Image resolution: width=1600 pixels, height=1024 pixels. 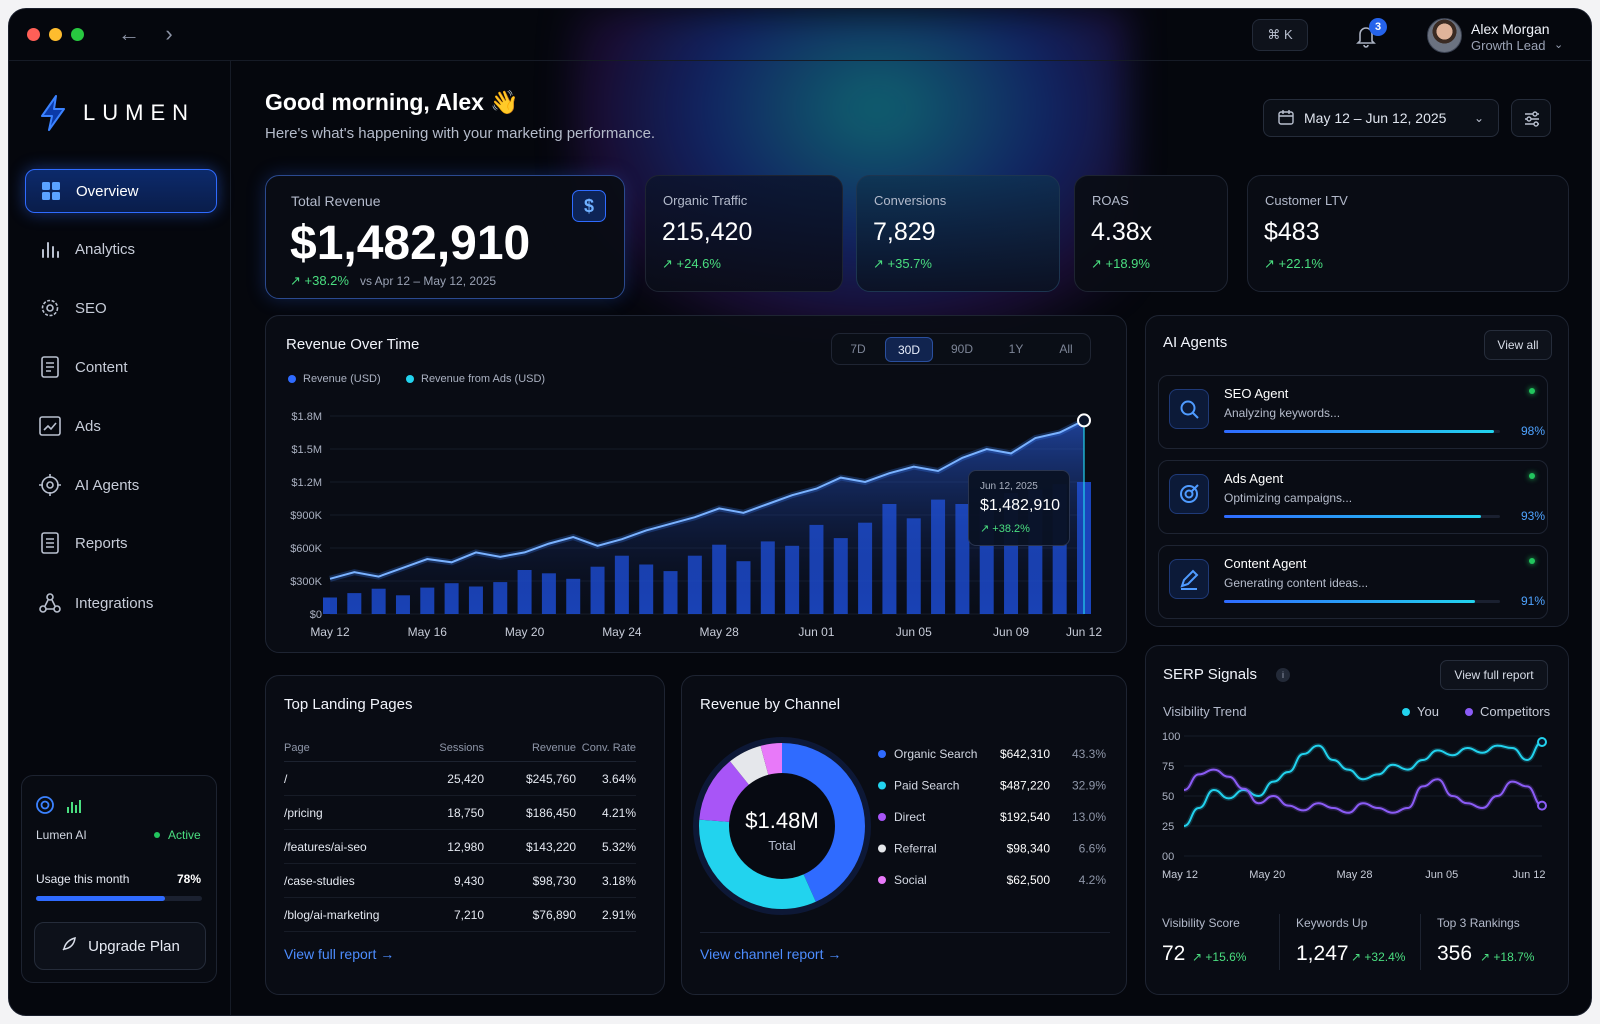 What do you see at coordinates (1189, 579) in the screenshot?
I see `pen-icon` at bounding box center [1189, 579].